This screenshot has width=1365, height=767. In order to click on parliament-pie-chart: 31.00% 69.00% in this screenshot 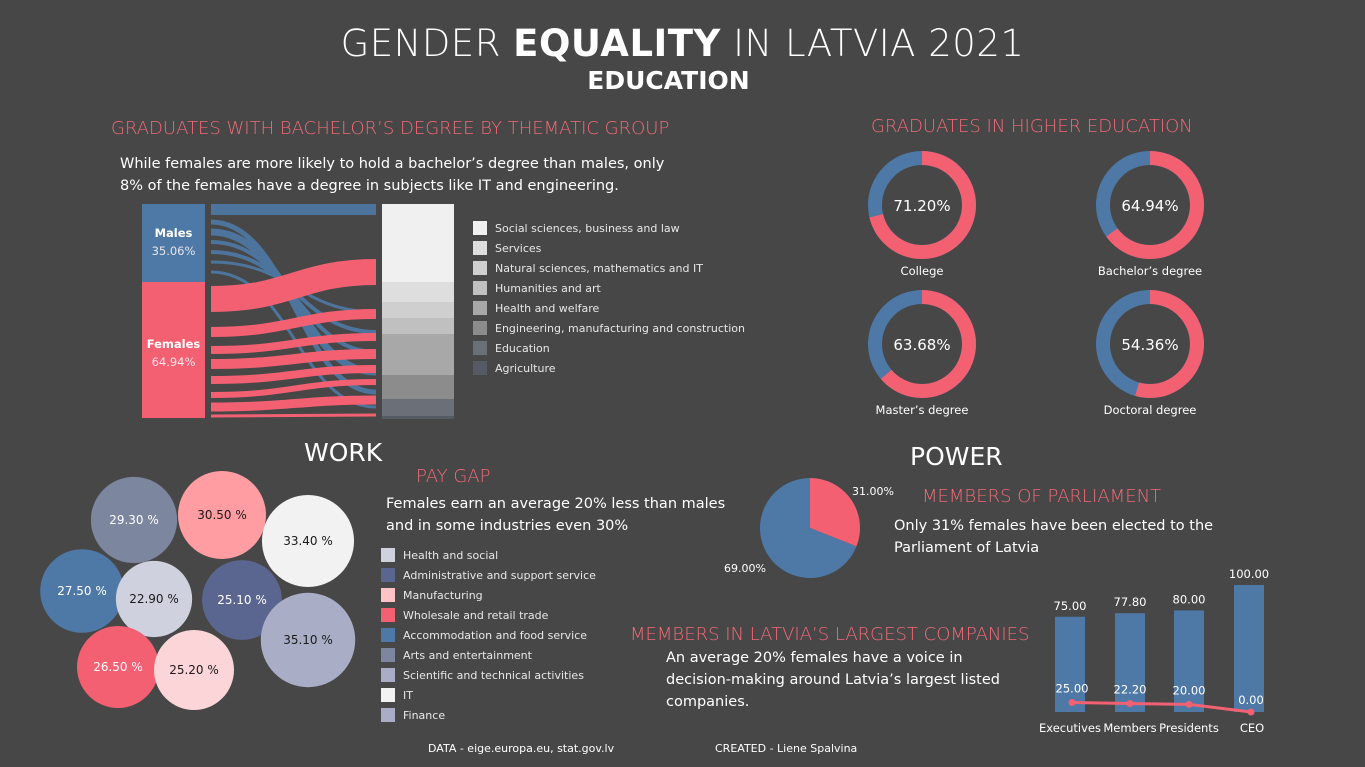, I will do `click(809, 528)`.